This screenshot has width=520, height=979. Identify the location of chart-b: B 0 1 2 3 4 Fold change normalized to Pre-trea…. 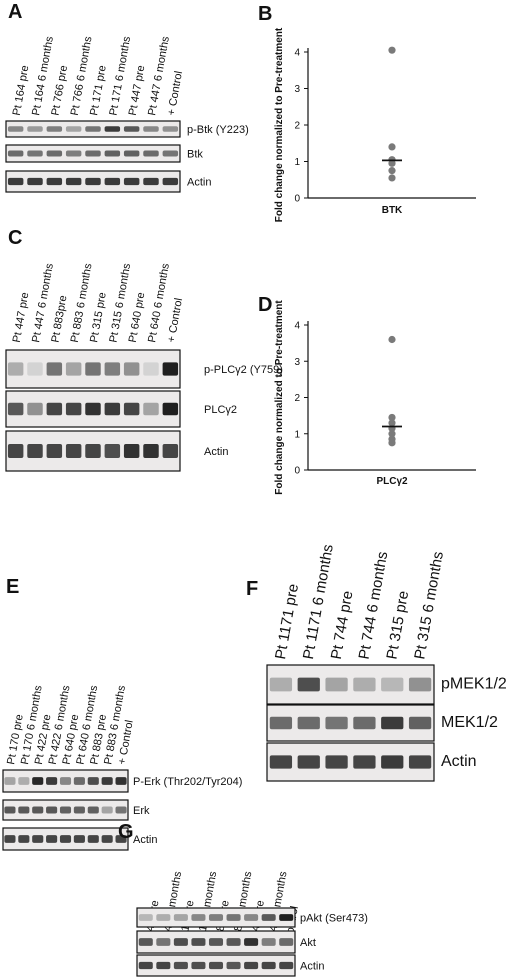
(367, 112).